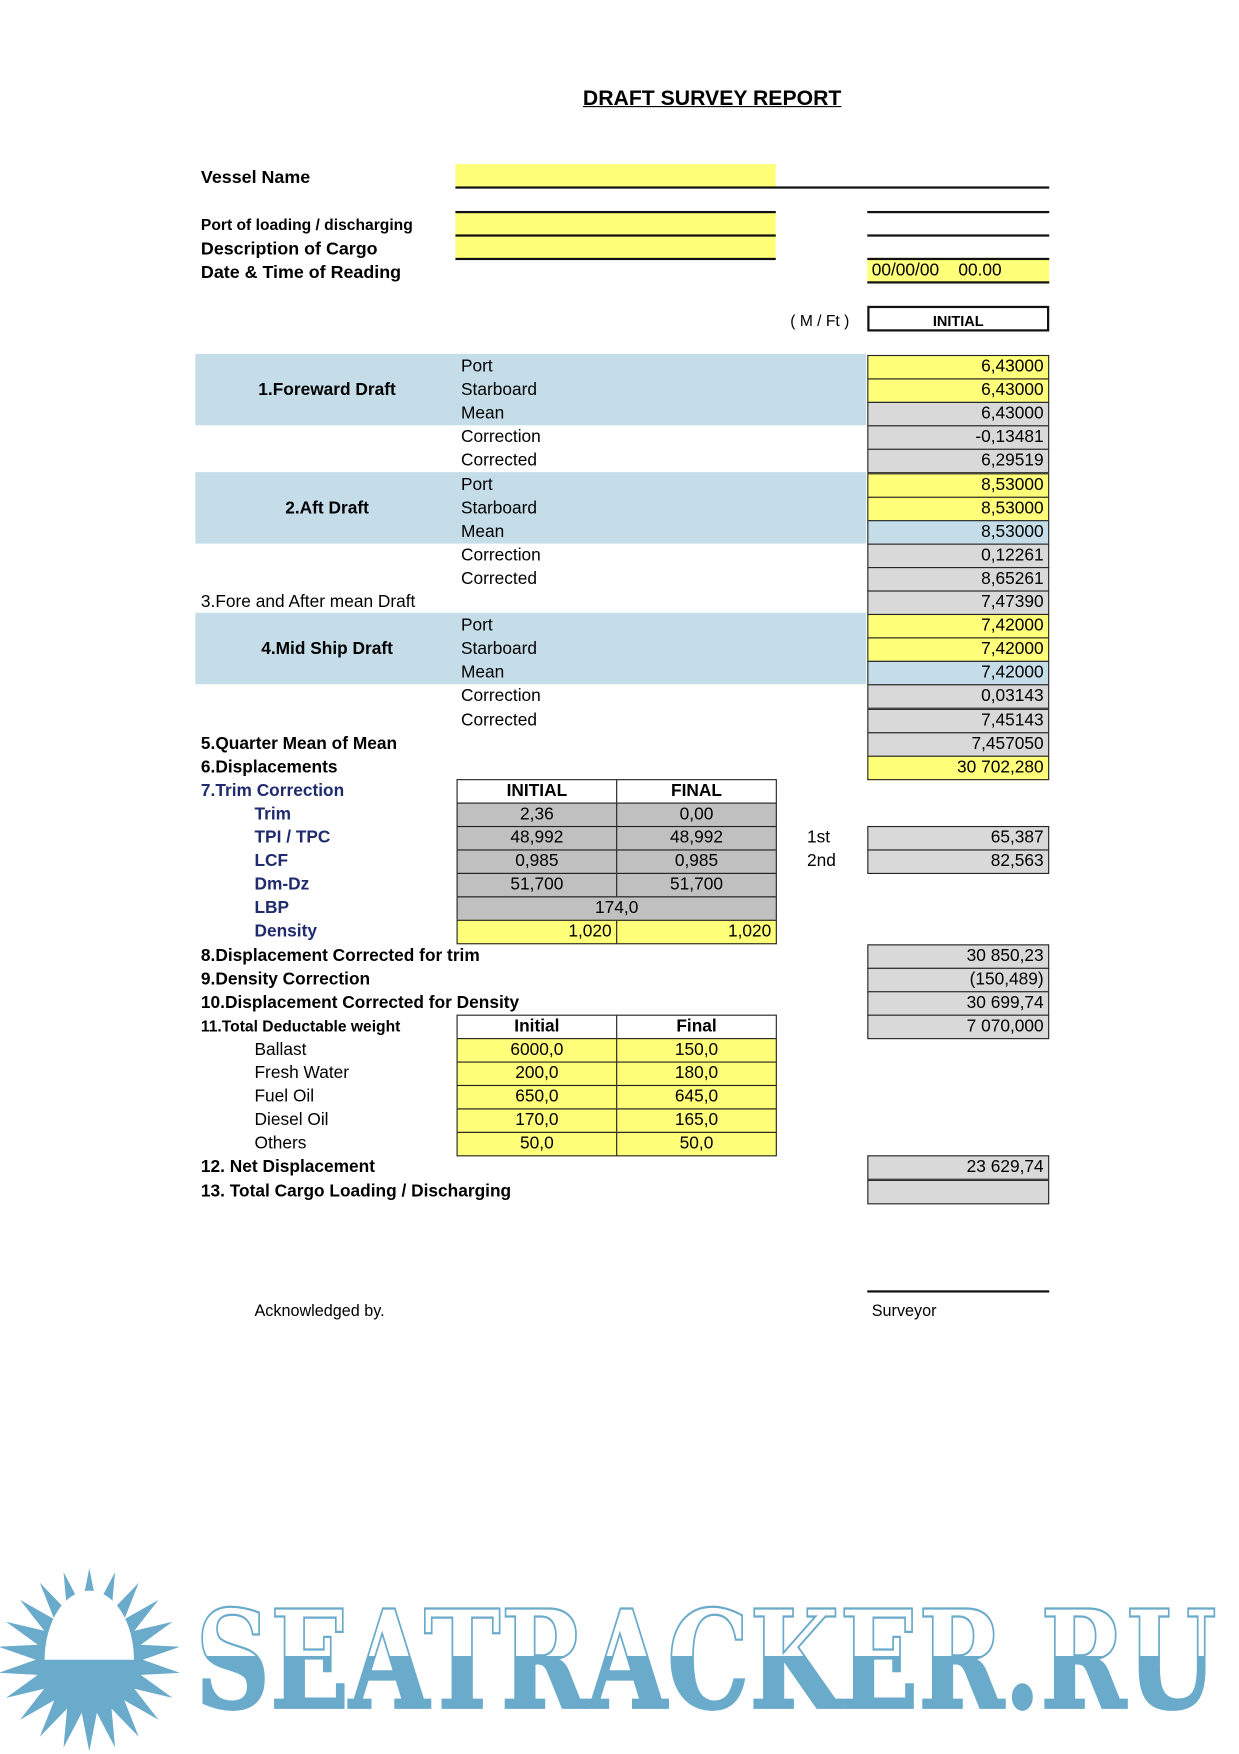 Image resolution: width=1239 pixels, height=1754 pixels. Describe the element at coordinates (958, 1003) in the screenshot. I see `result-value-cell: 30 699,74` at that location.